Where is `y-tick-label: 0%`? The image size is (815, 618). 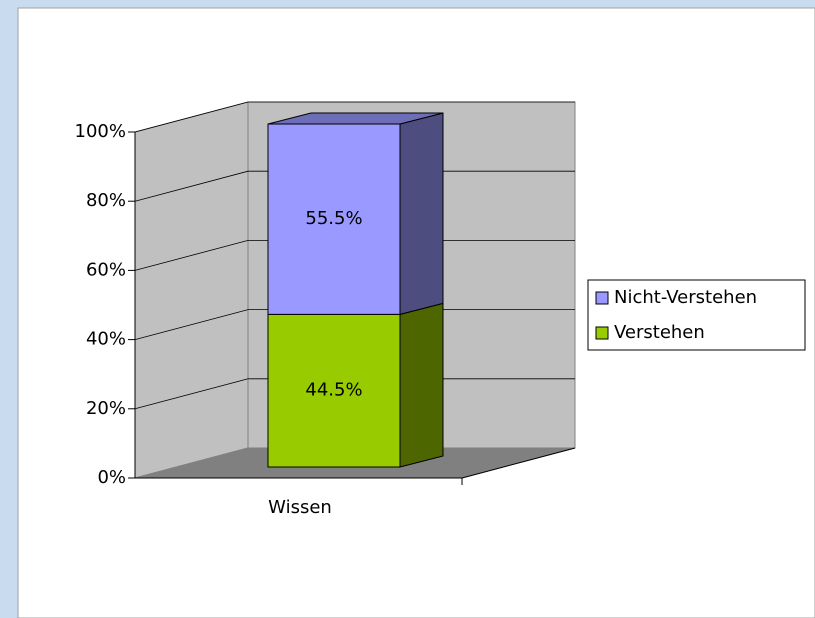 y-tick-label: 0% is located at coordinates (111, 477).